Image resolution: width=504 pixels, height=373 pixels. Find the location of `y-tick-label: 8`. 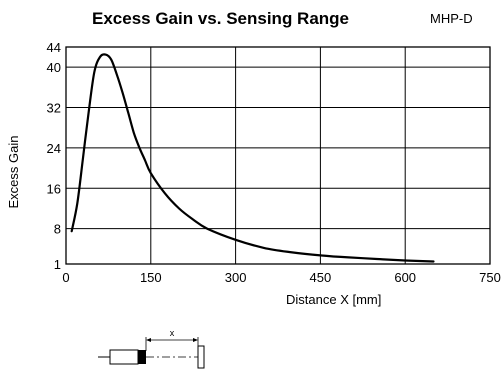

y-tick-label: 8 is located at coordinates (57, 229).